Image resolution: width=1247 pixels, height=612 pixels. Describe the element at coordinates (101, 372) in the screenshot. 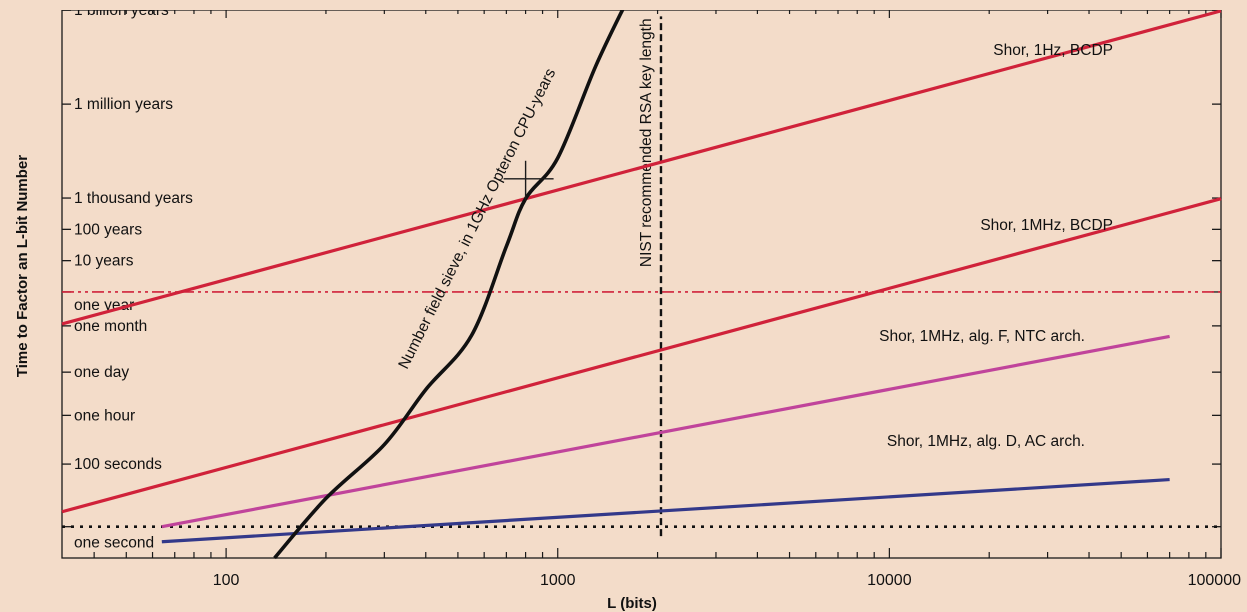

I see `y-tick-label: one day` at that location.